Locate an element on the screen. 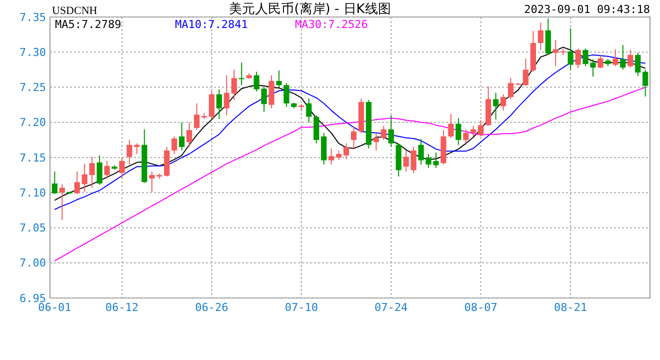 This screenshot has height=360, width=660. x-tick-label: 06-01 is located at coordinates (55, 307).